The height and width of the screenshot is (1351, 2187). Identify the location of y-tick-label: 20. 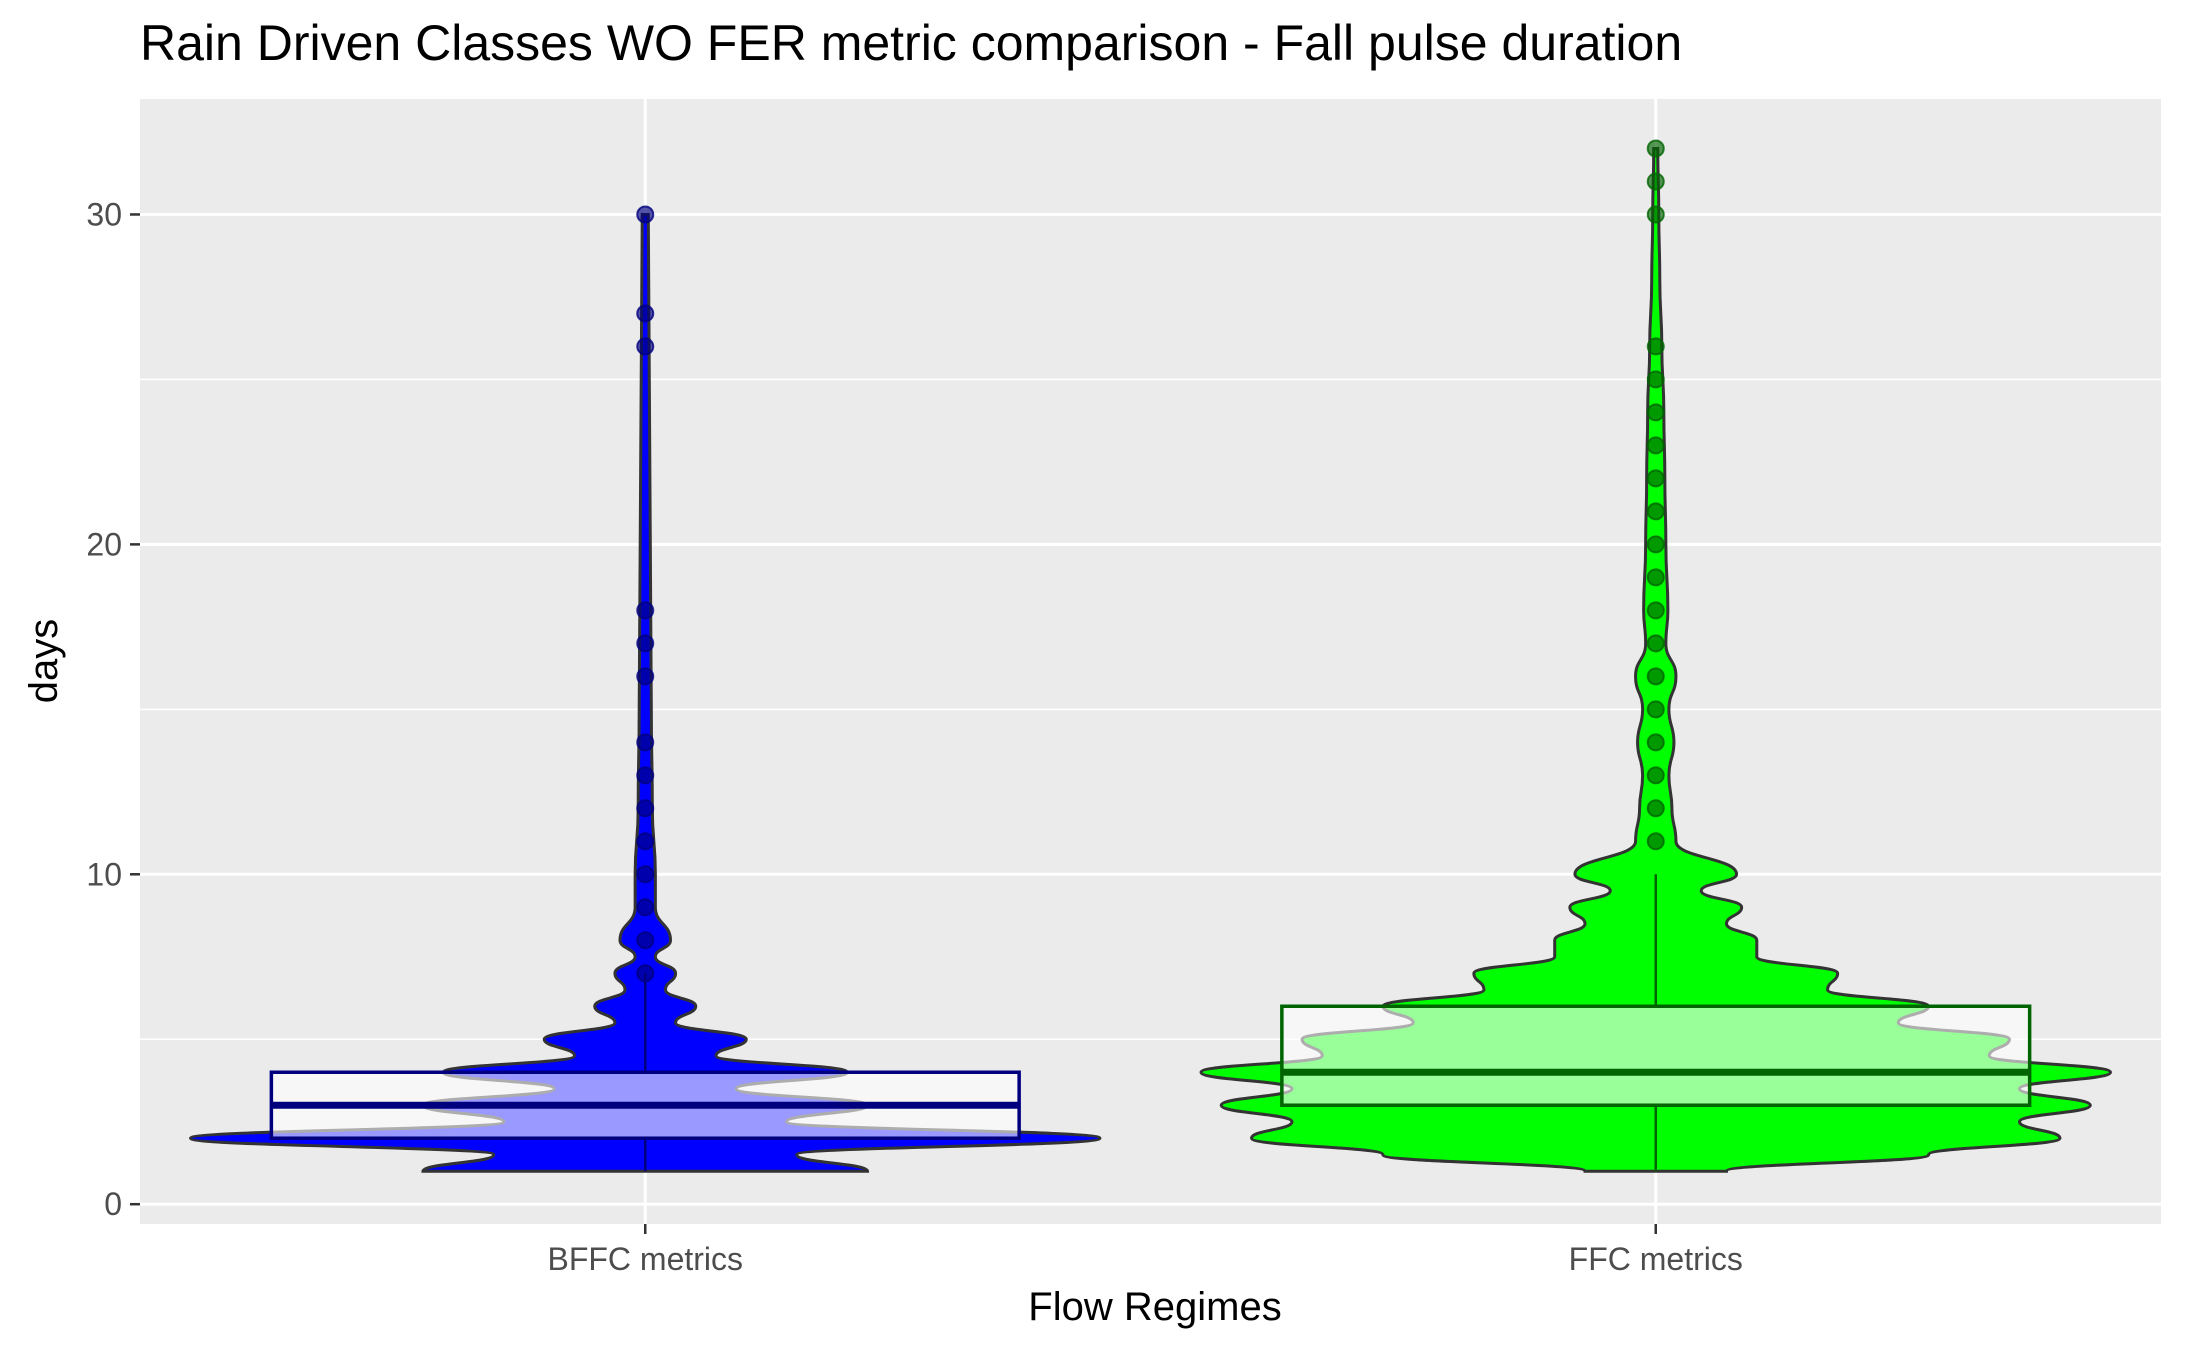
(104, 544).